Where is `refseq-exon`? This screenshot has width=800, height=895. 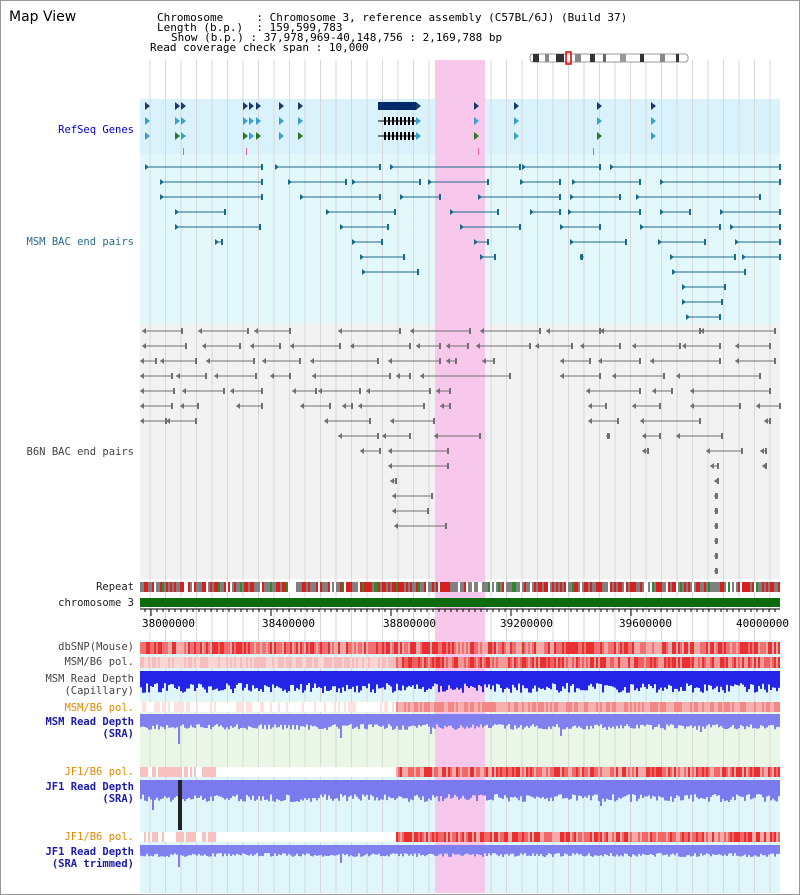
refseq-exon is located at coordinates (409, 136).